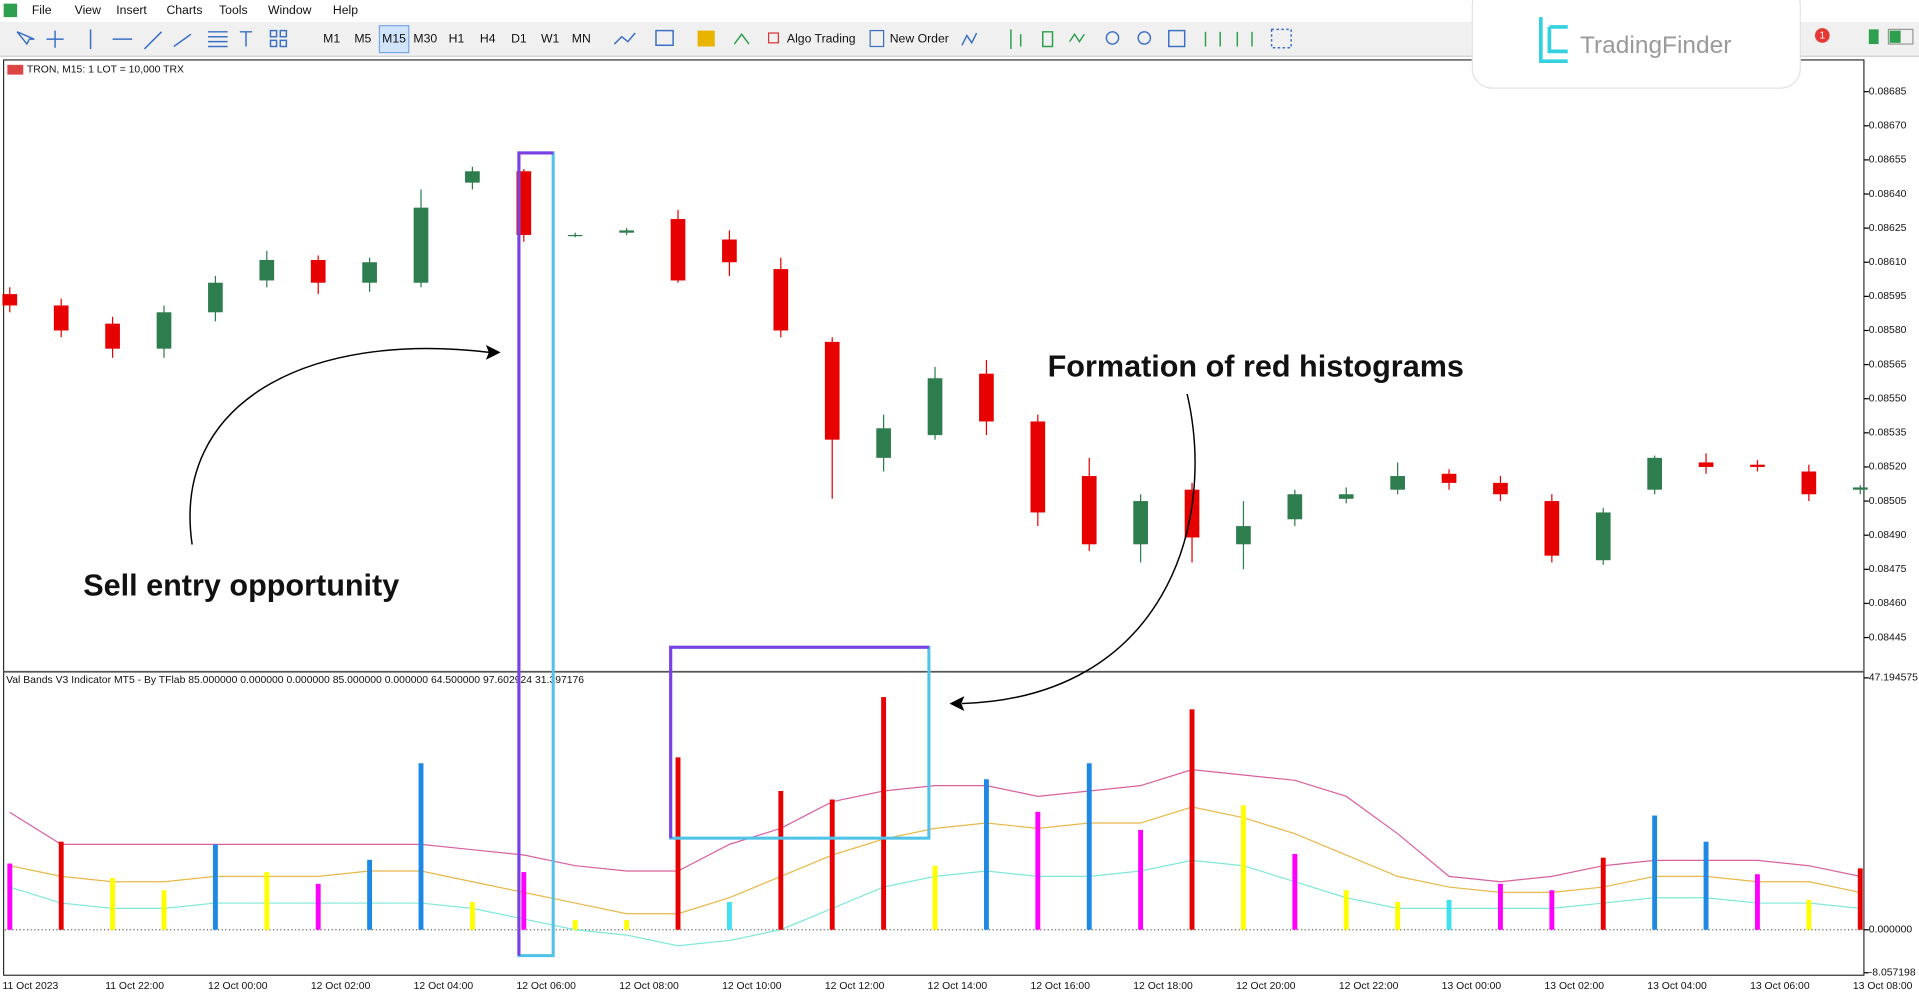 The image size is (1919, 996). Describe the element at coordinates (184, 10) in the screenshot. I see `menu-item: Charts` at that location.